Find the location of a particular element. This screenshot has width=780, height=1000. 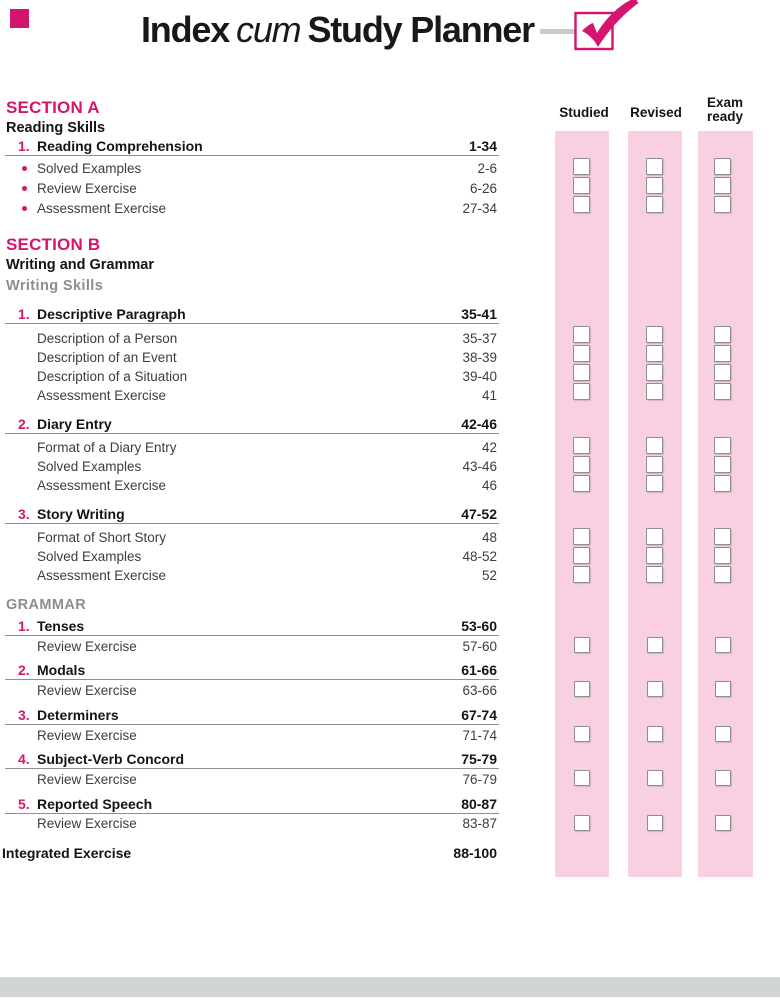

chapter-row: 5. Reported Speech 80-87 is located at coordinates (251, 805).